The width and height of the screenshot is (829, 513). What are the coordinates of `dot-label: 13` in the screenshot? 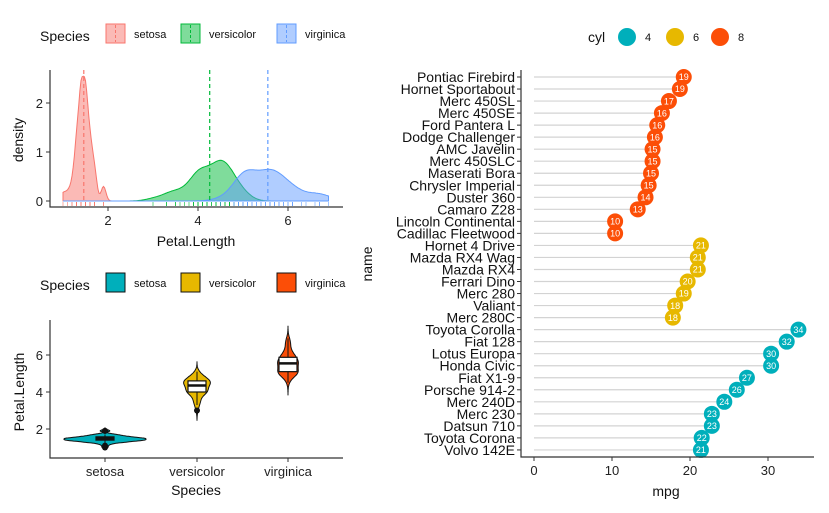 It's located at (638, 210).